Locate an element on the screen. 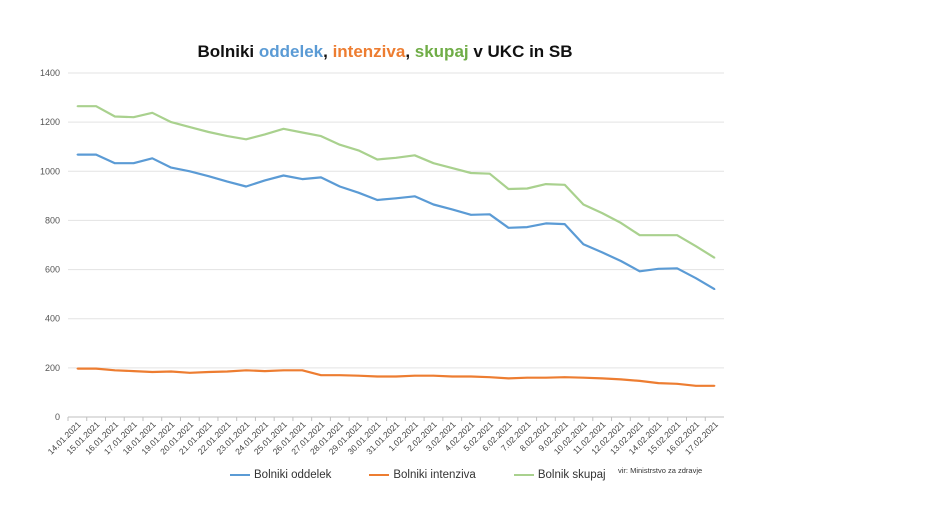 Image resolution: width=940 pixels, height=529 pixels. title-oddelek: oddelek is located at coordinates (291, 51).